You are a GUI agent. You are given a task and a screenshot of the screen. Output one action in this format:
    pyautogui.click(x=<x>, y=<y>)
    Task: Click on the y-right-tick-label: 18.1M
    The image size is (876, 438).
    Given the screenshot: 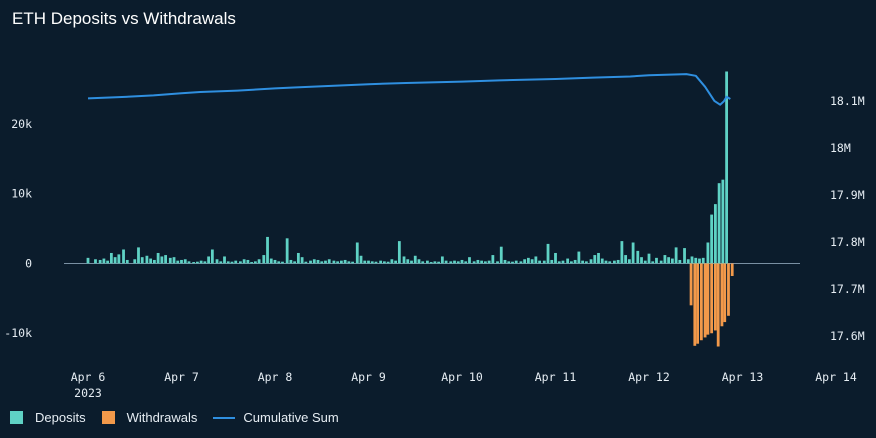 What is the action you would take?
    pyautogui.click(x=847, y=101)
    